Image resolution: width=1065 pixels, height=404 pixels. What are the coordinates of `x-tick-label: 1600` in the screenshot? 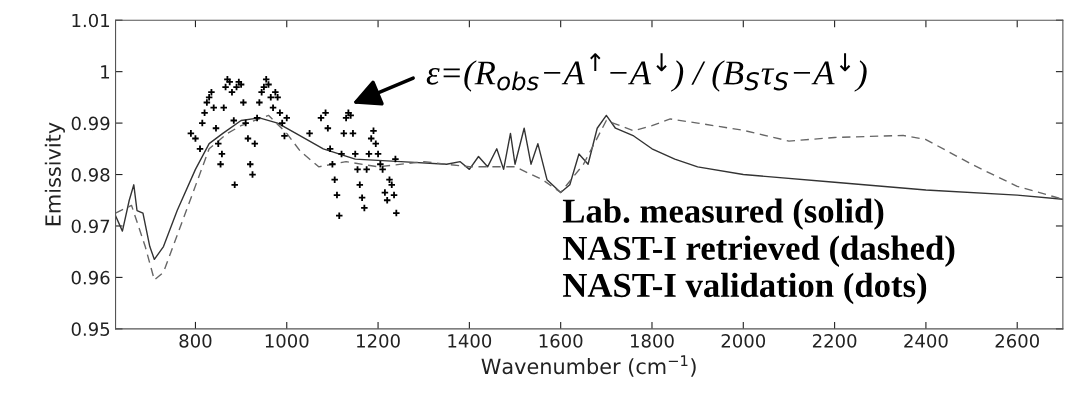 It's located at (561, 341).